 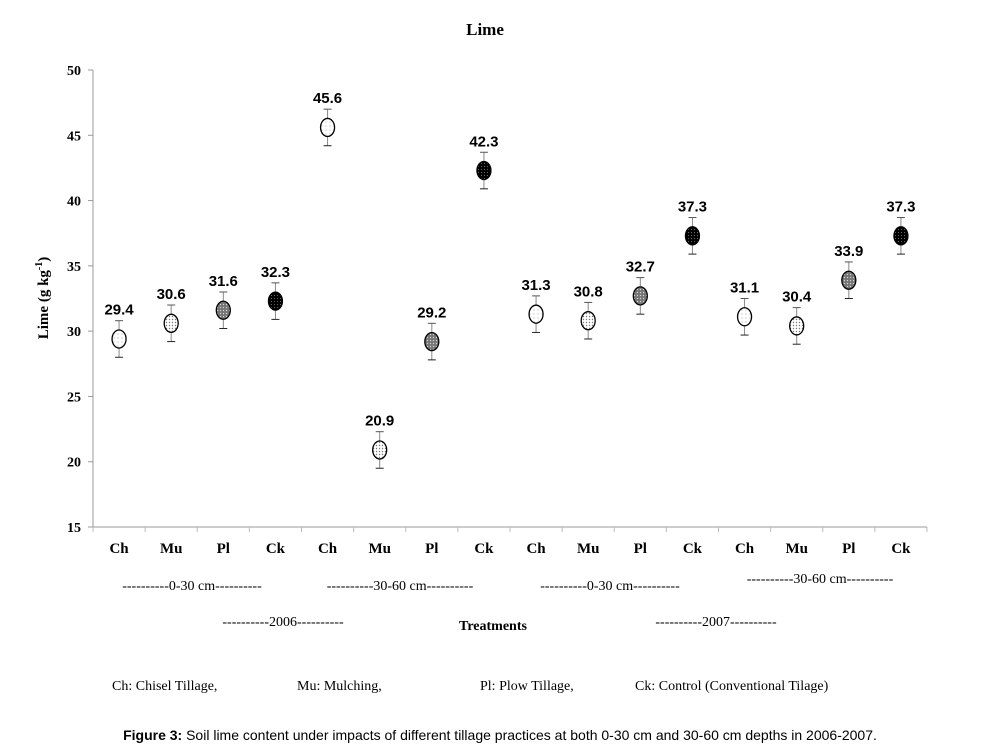 What do you see at coordinates (74, 397) in the screenshot?
I see `y-tick-label: 25` at bounding box center [74, 397].